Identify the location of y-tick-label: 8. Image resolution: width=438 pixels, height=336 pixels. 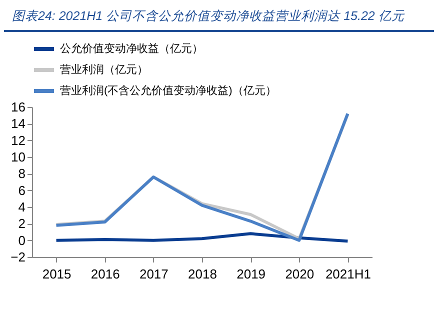
(22, 174).